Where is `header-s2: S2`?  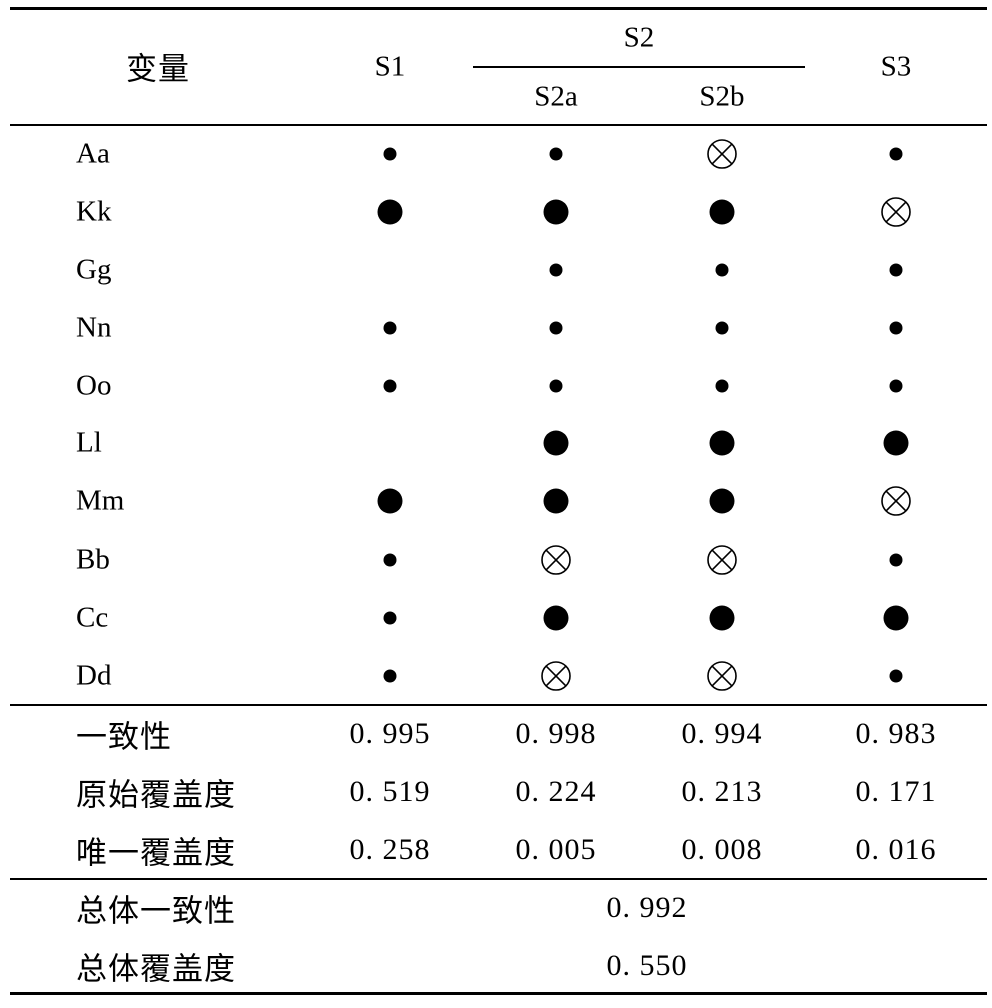 header-s2: S2 is located at coordinates (639, 37).